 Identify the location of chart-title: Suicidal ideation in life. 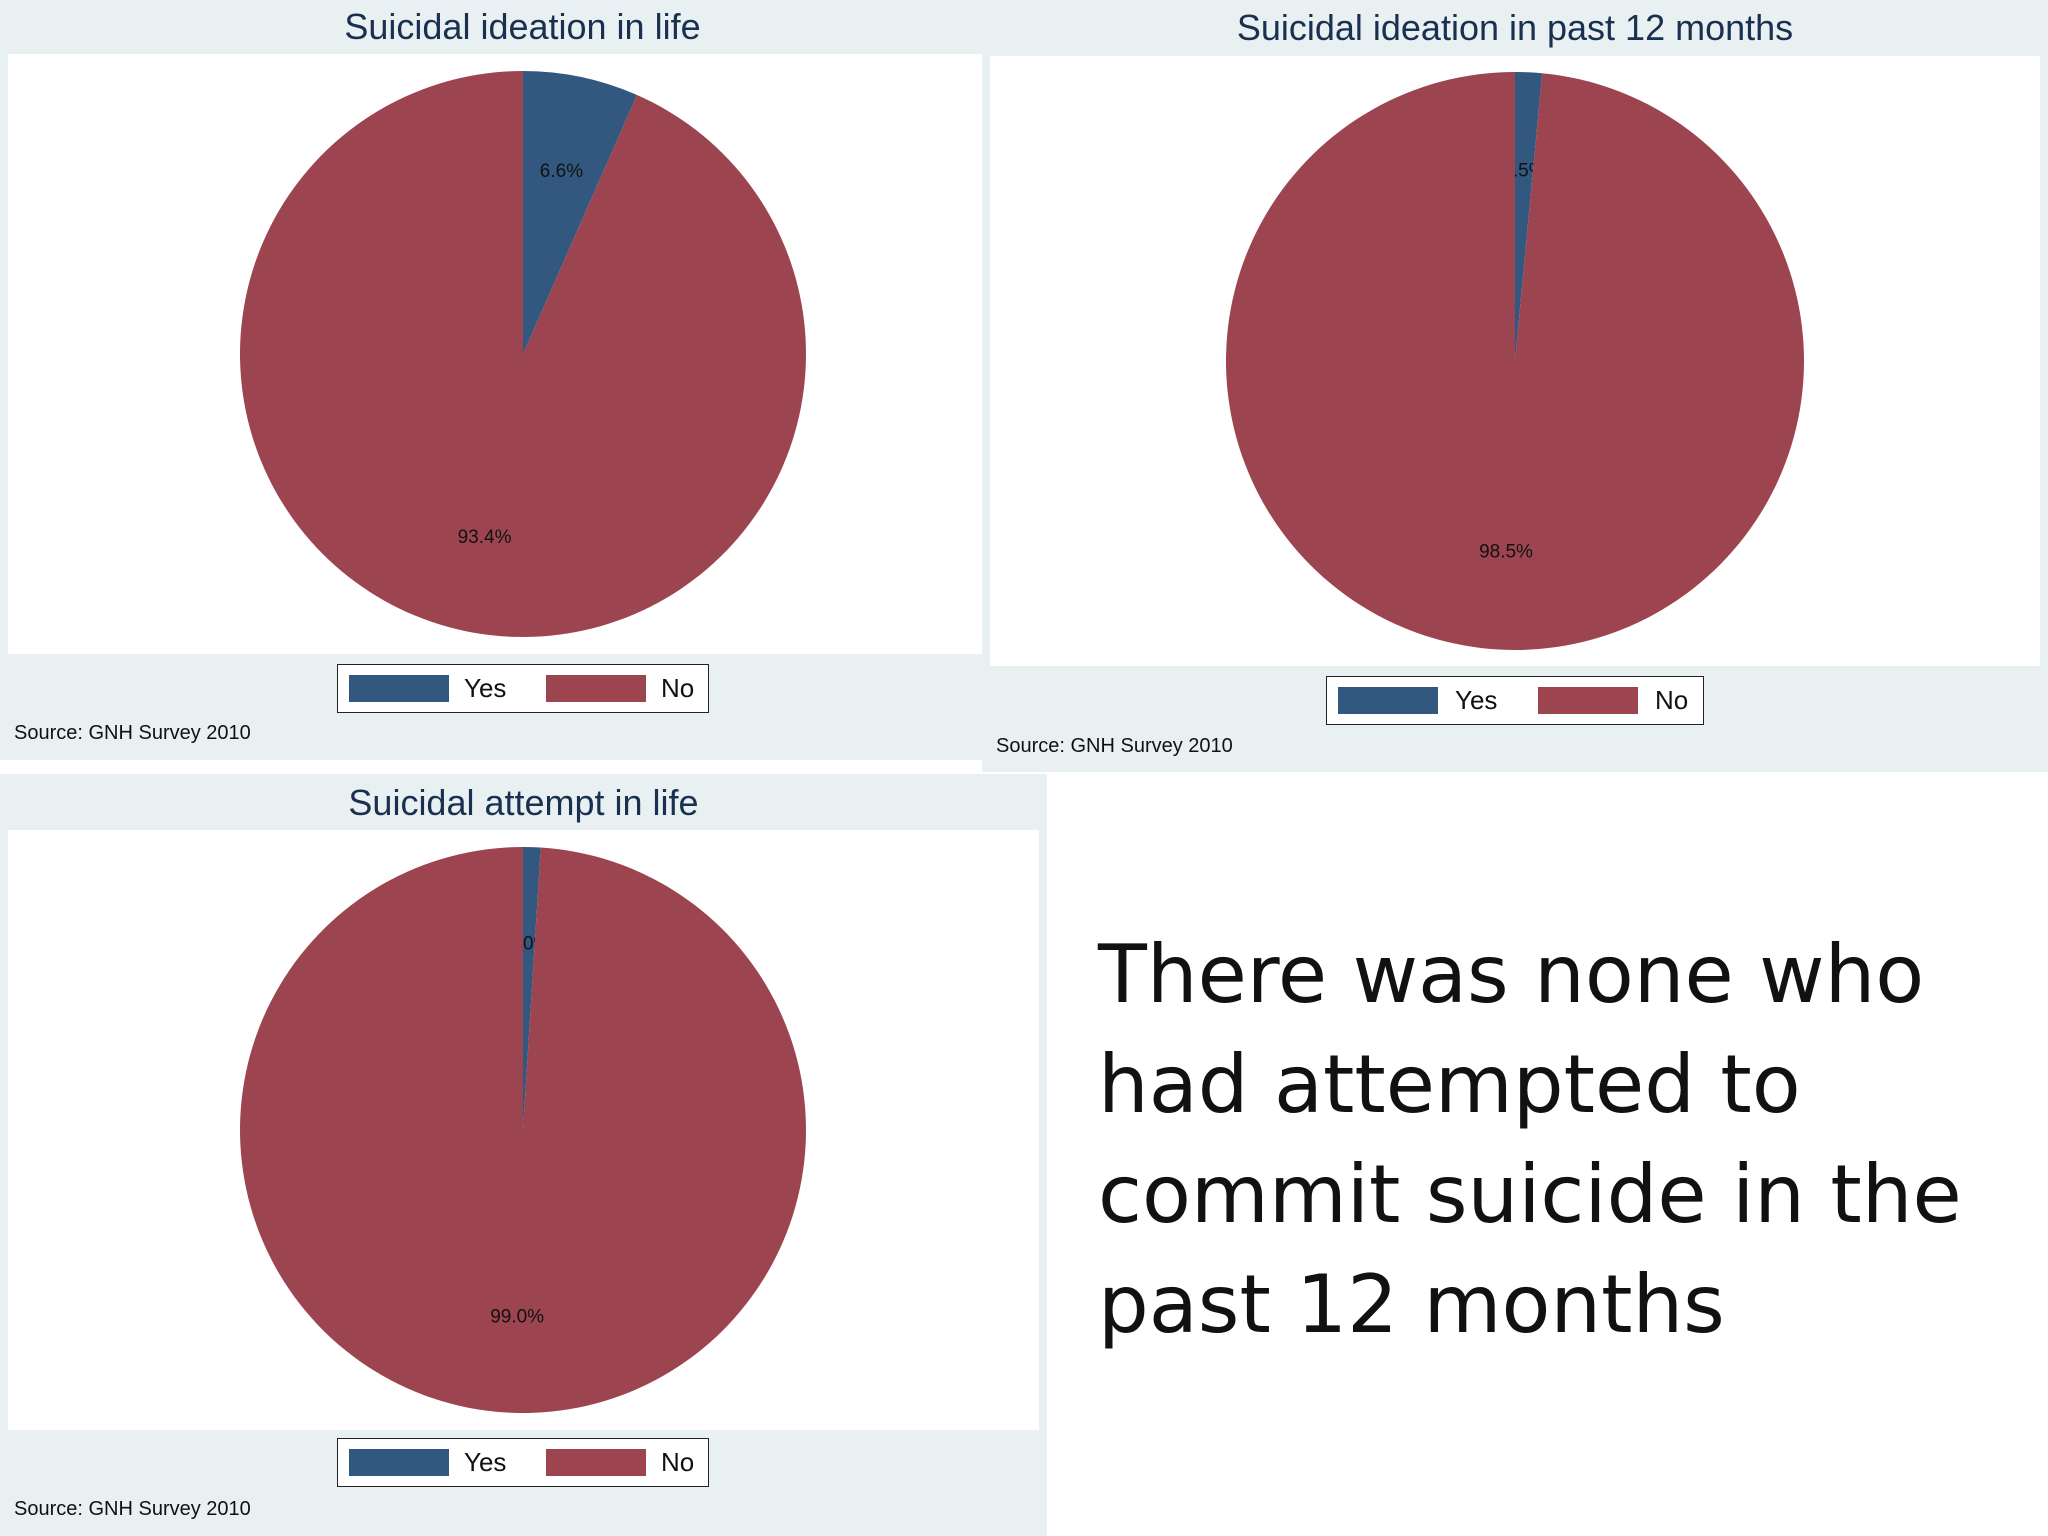
(522, 26).